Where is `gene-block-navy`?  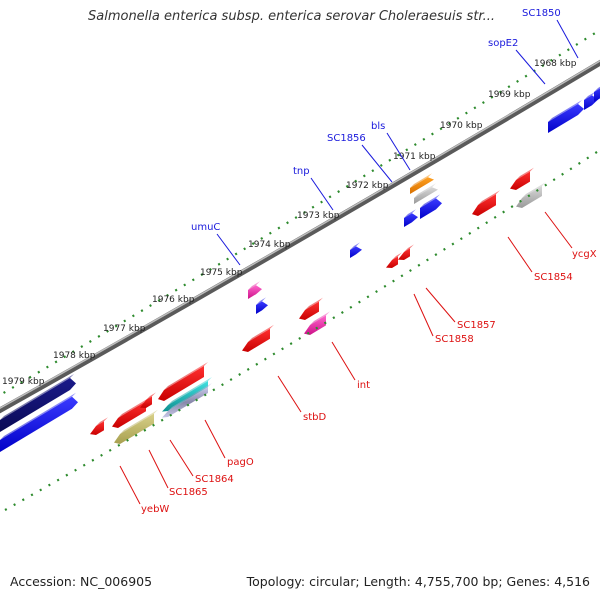 gene-block-navy is located at coordinates (38, 403).